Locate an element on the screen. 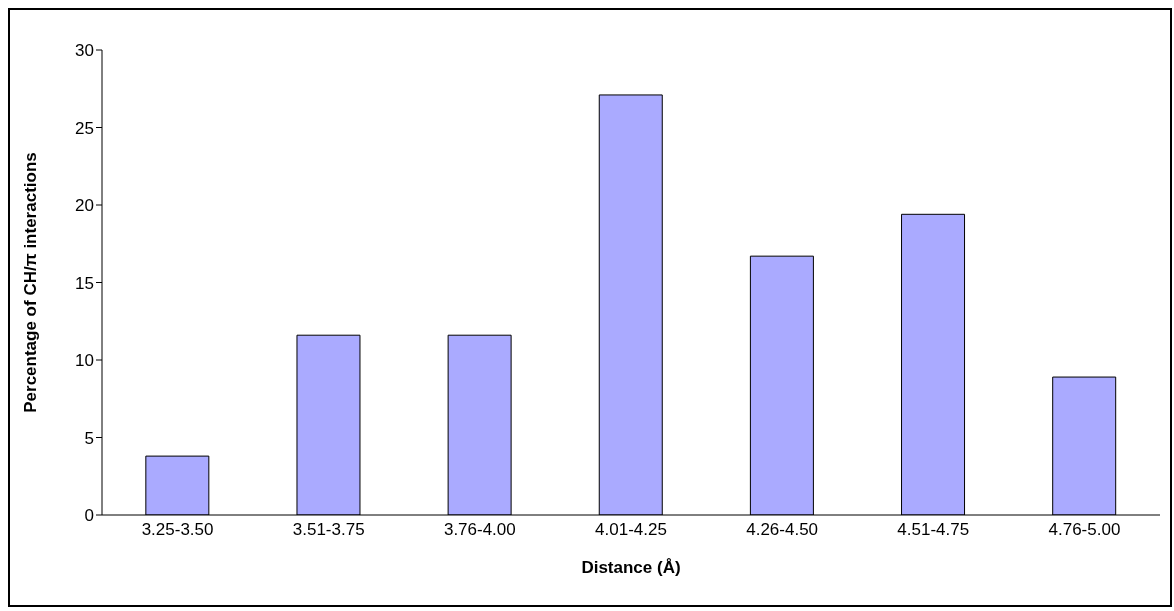  y-tick-label: 15 is located at coordinates (84, 283).